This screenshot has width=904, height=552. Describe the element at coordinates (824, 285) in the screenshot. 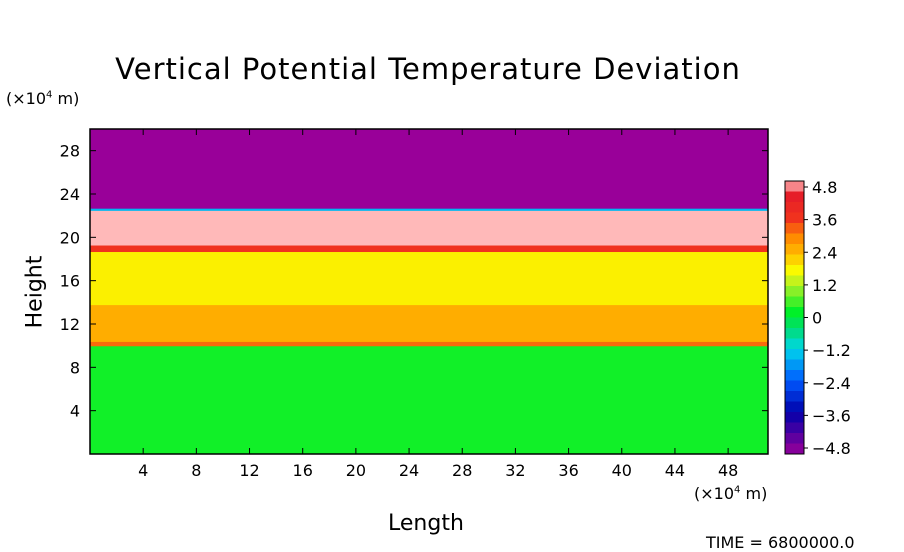

I see `colorbar-tick-label: 1.2` at that location.